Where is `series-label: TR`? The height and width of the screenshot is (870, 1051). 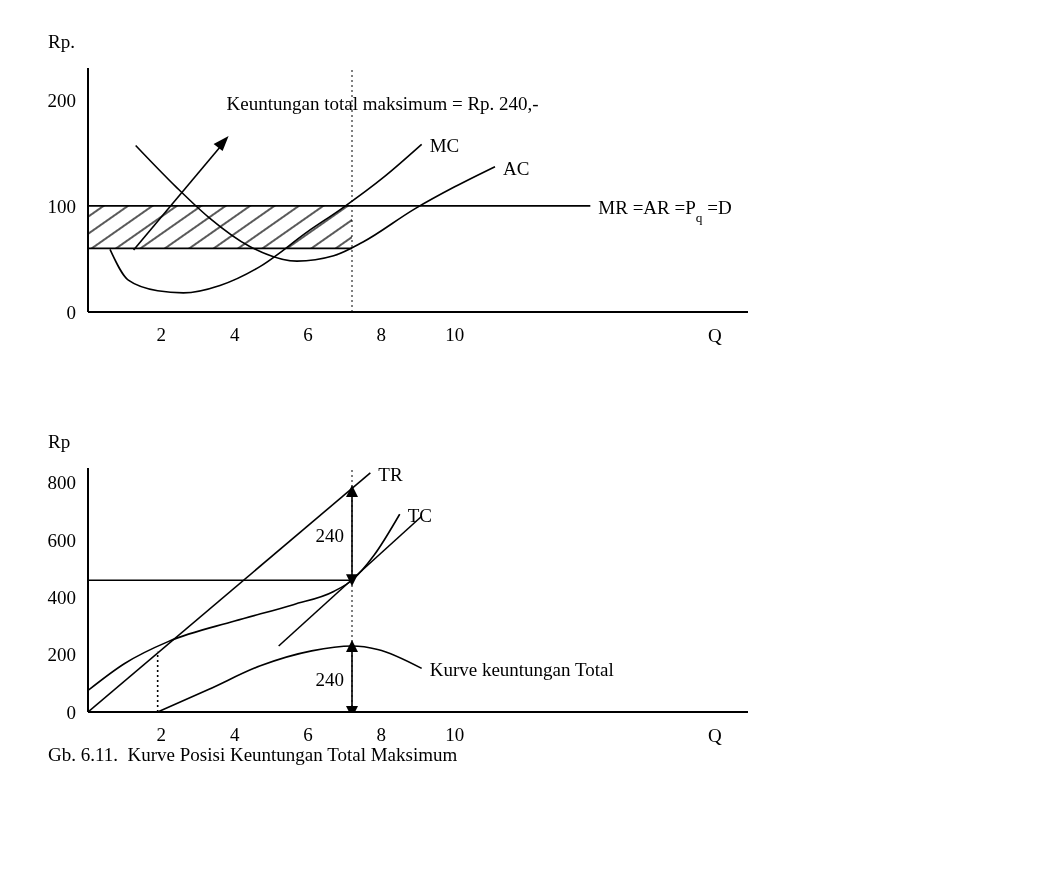
series-label: TR is located at coordinates (390, 474).